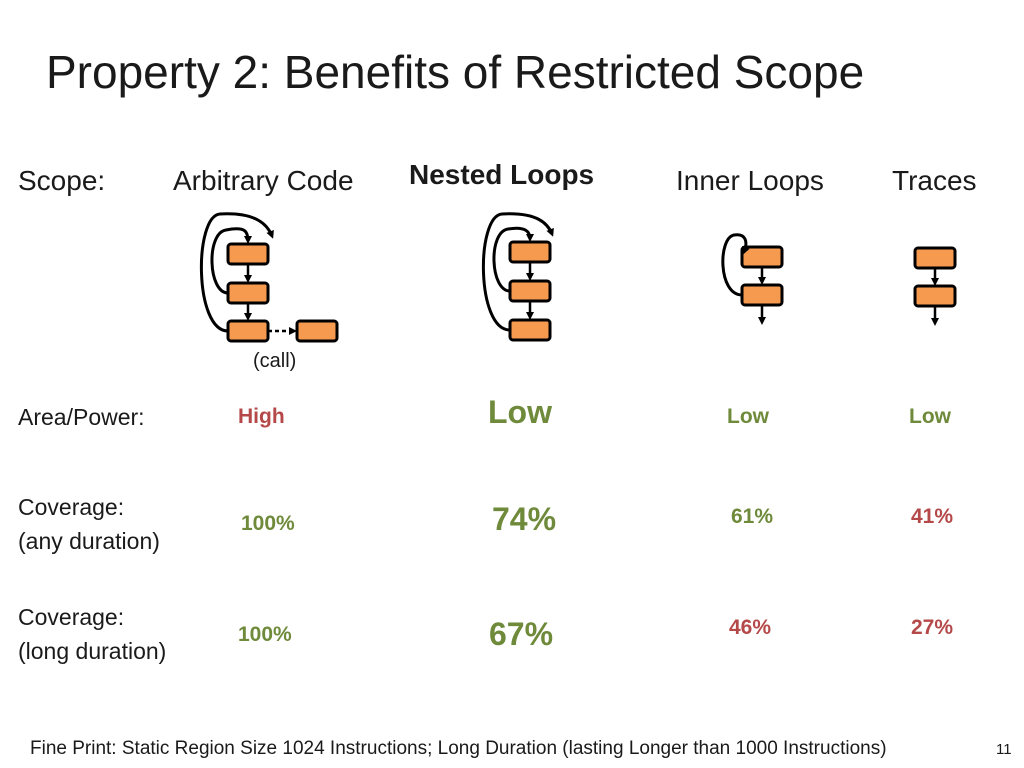 The image size is (1024, 768). What do you see at coordinates (932, 516) in the screenshot?
I see `coverage-any-traces: 41%` at bounding box center [932, 516].